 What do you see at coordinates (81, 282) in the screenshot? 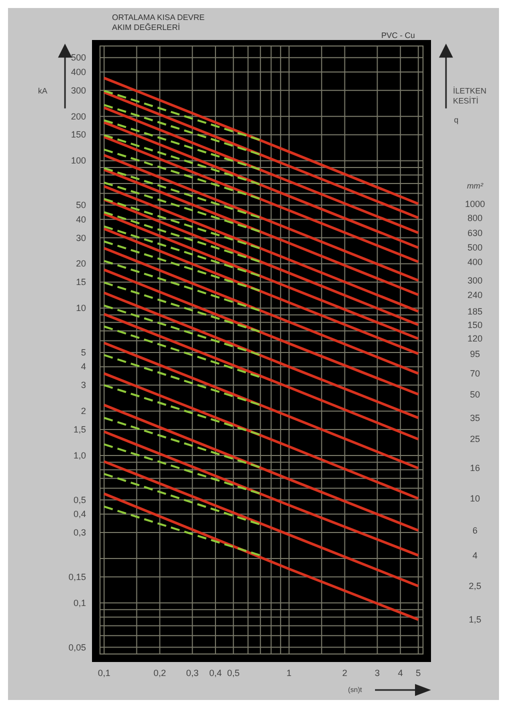
I see `y-tick-label: 15` at bounding box center [81, 282].